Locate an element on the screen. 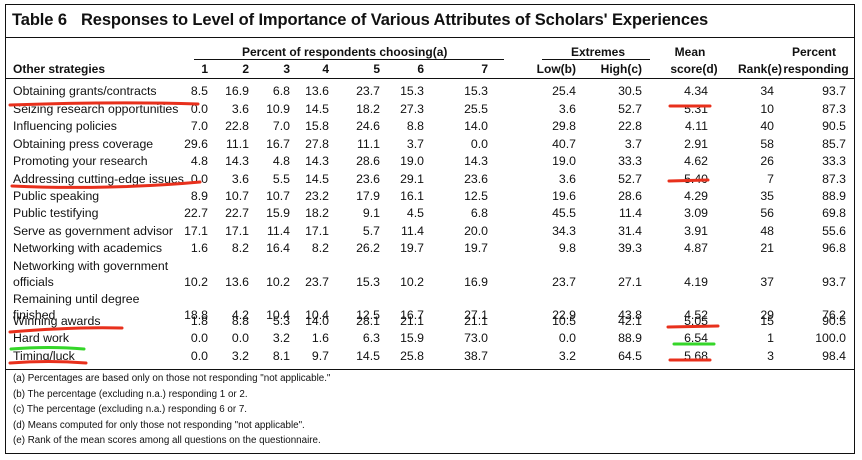  cell-high: 22.8 is located at coordinates (630, 126).